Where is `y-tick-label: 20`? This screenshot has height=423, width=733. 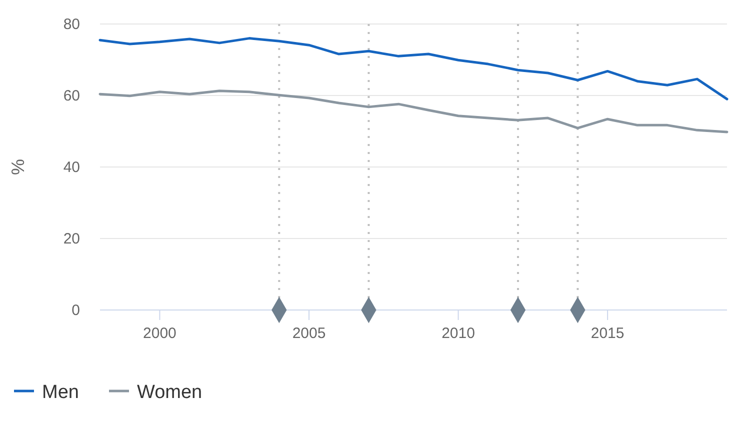
y-tick-label: 20 is located at coordinates (71, 239).